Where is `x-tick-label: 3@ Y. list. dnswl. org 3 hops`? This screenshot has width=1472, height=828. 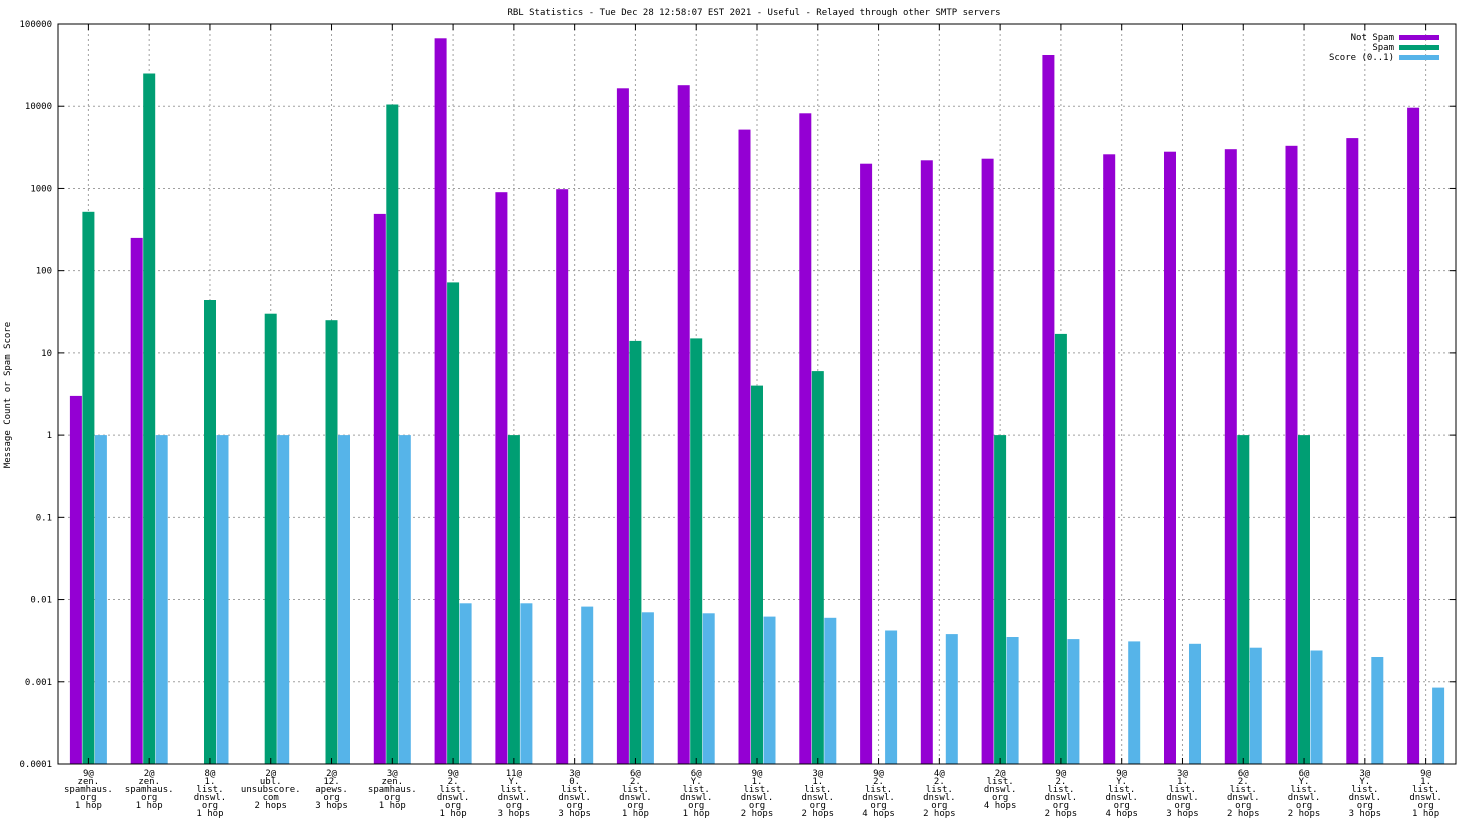 x-tick-label: 3@ Y. list. dnswl. org 3 hops is located at coordinates (1365, 794).